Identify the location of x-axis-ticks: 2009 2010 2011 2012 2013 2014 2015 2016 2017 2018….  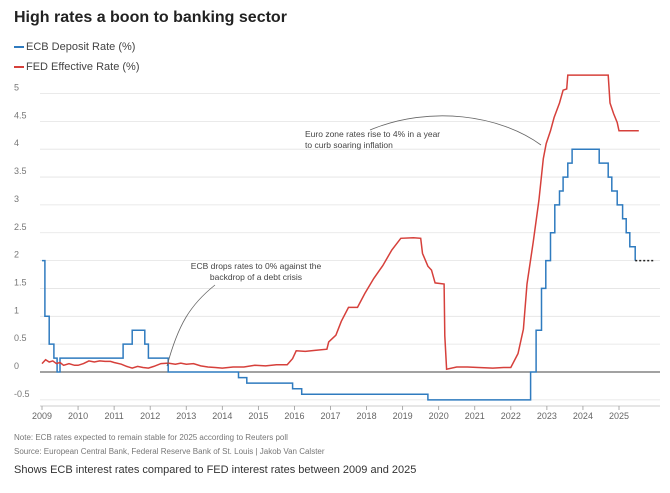
(346, 413).